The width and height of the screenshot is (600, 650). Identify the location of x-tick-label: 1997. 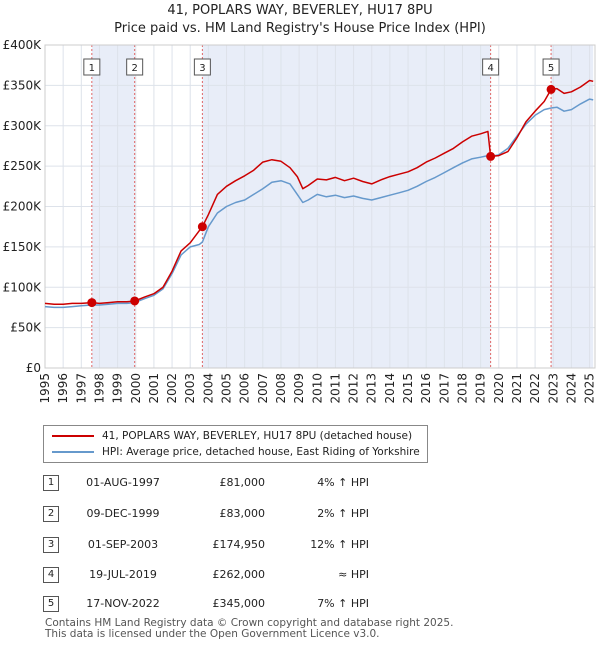
(81, 388).